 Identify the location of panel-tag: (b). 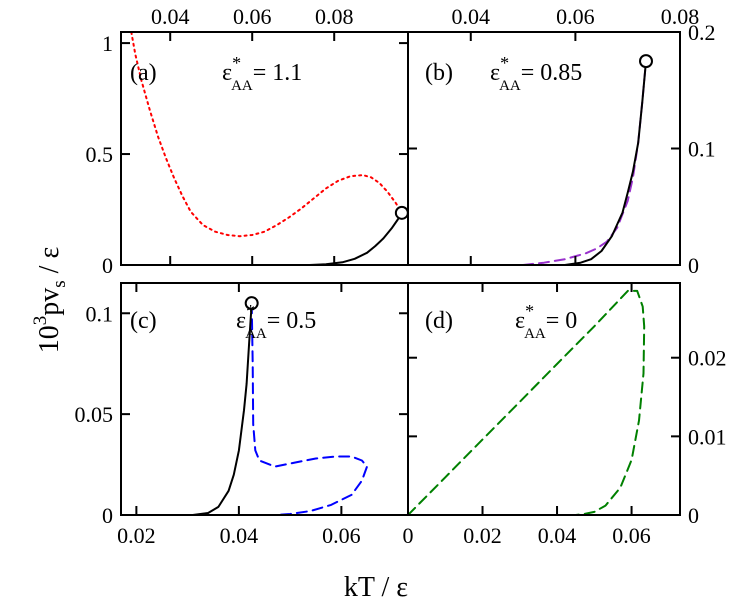
(439, 73).